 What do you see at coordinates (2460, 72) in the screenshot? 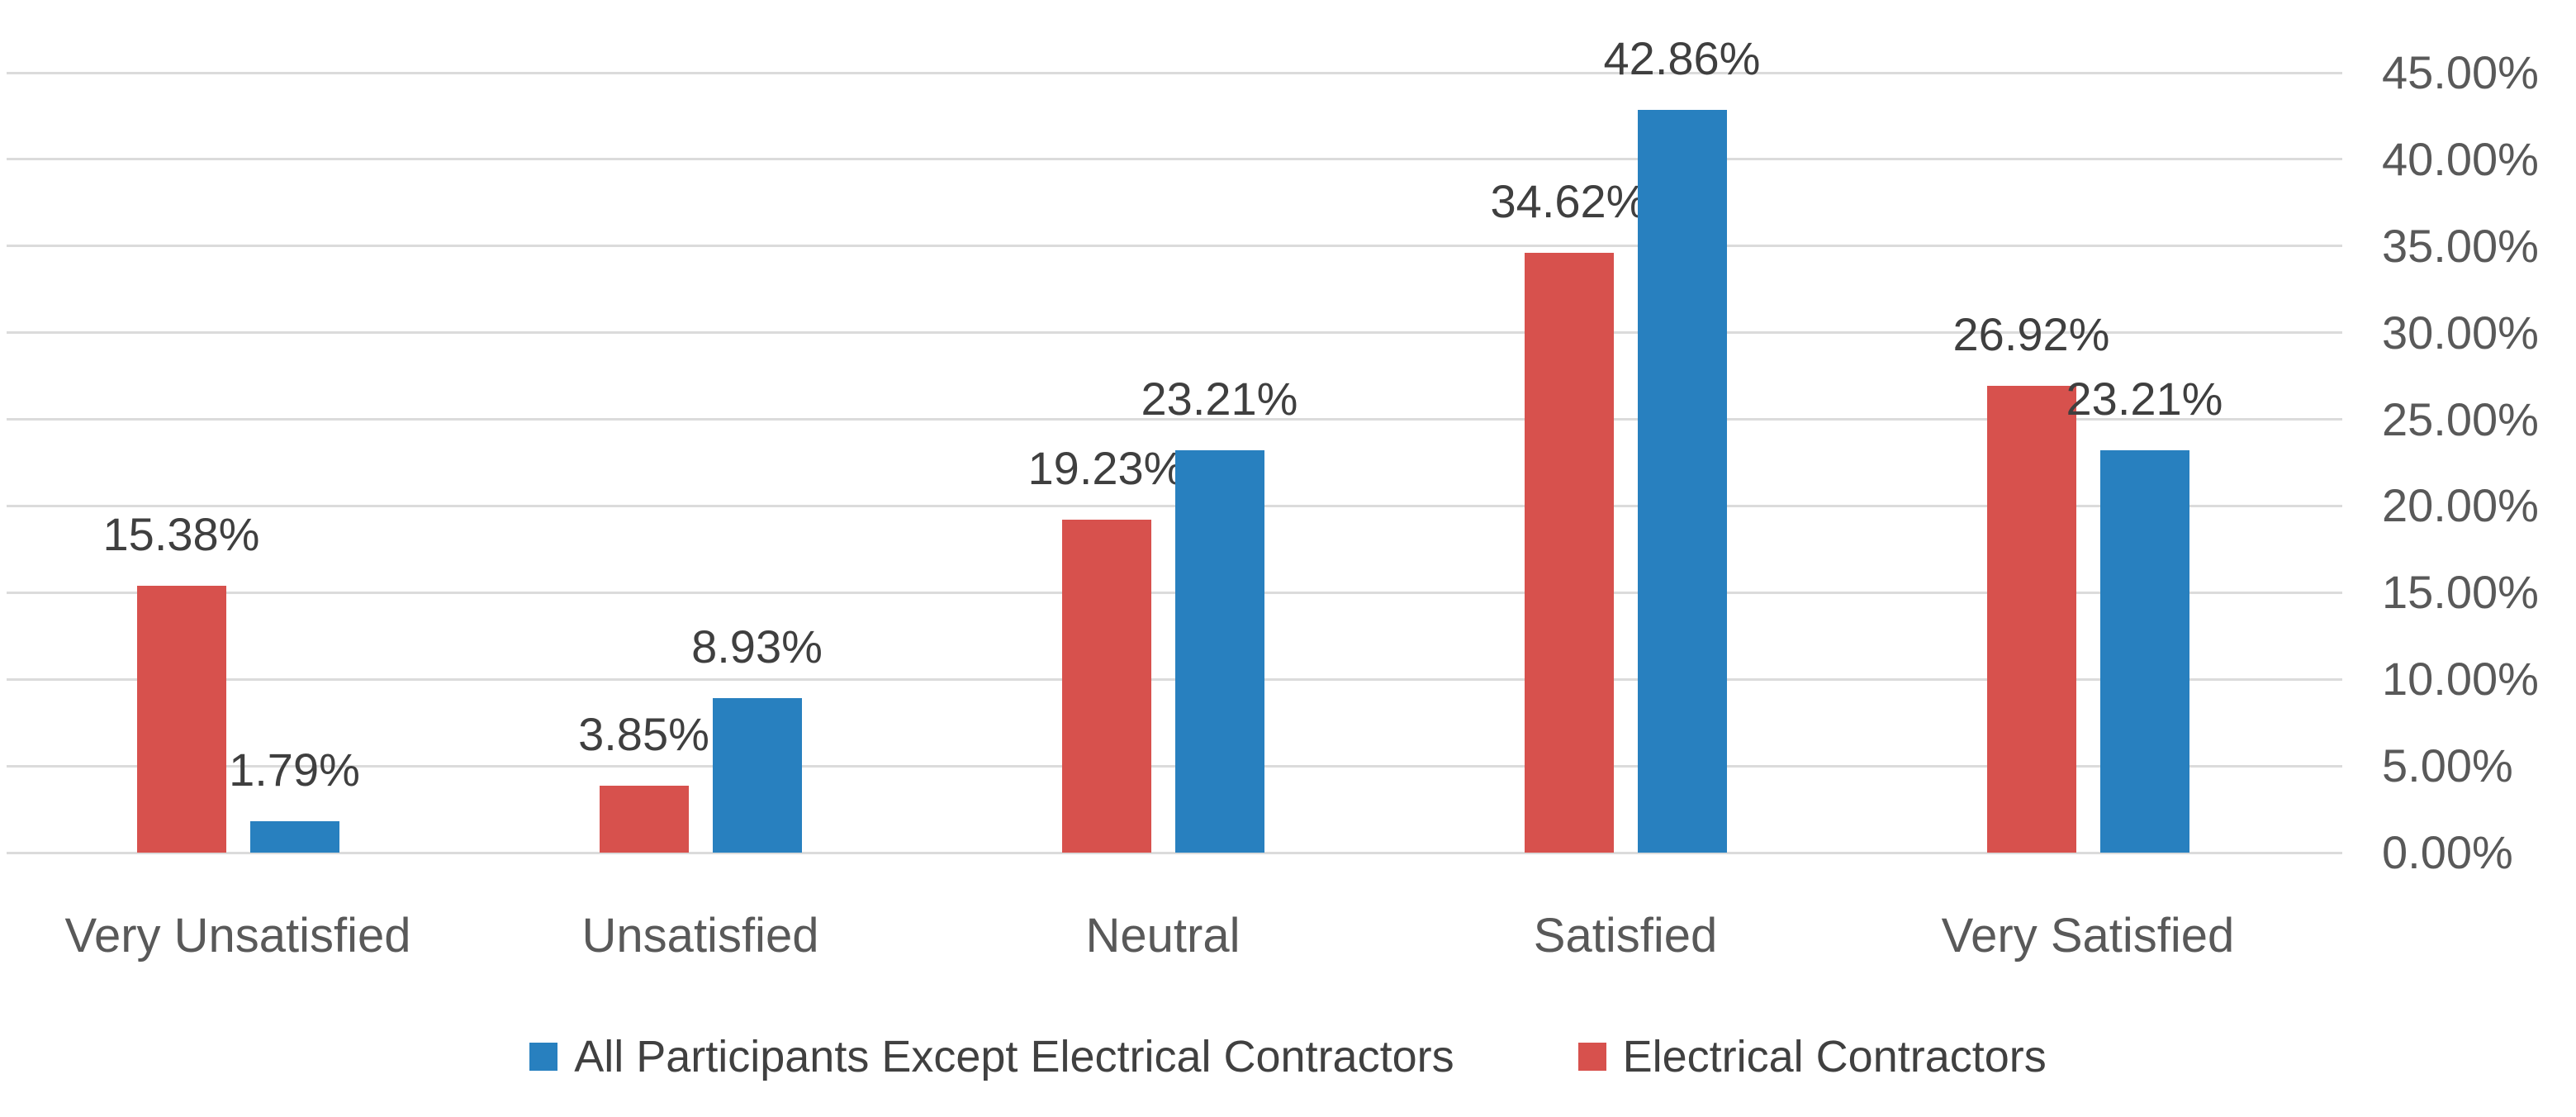
I see `y-axis-tick-label: 45.00%` at bounding box center [2460, 72].